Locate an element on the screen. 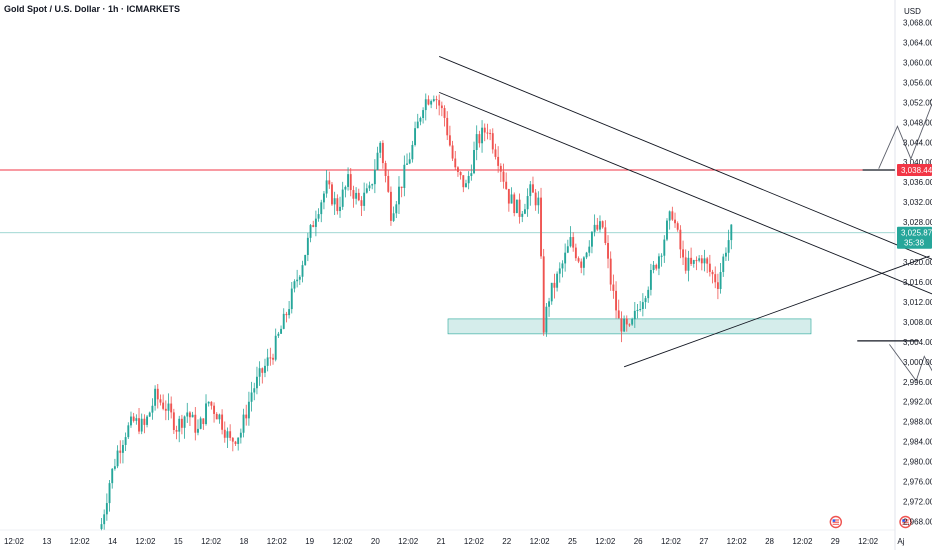 The width and height of the screenshot is (932, 550). trendline-lower-support is located at coordinates (776, 311).